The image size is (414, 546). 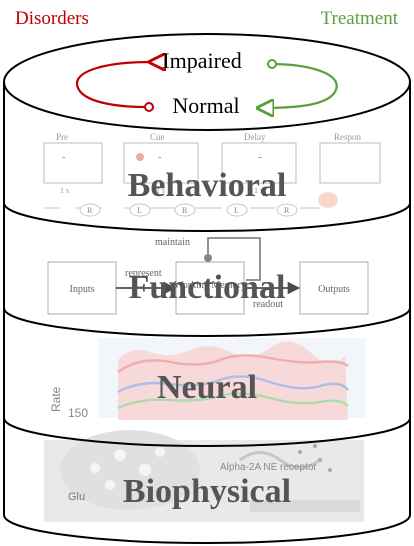 What do you see at coordinates (157, 137) in the screenshot?
I see `epoch-cue: Cue` at bounding box center [157, 137].